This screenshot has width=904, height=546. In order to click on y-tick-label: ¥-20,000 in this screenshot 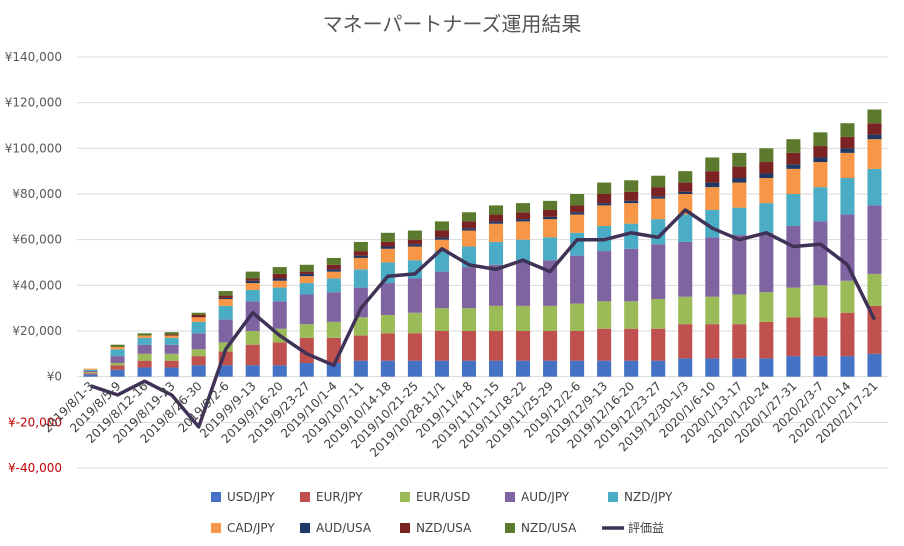, I will do `click(35, 422)`.